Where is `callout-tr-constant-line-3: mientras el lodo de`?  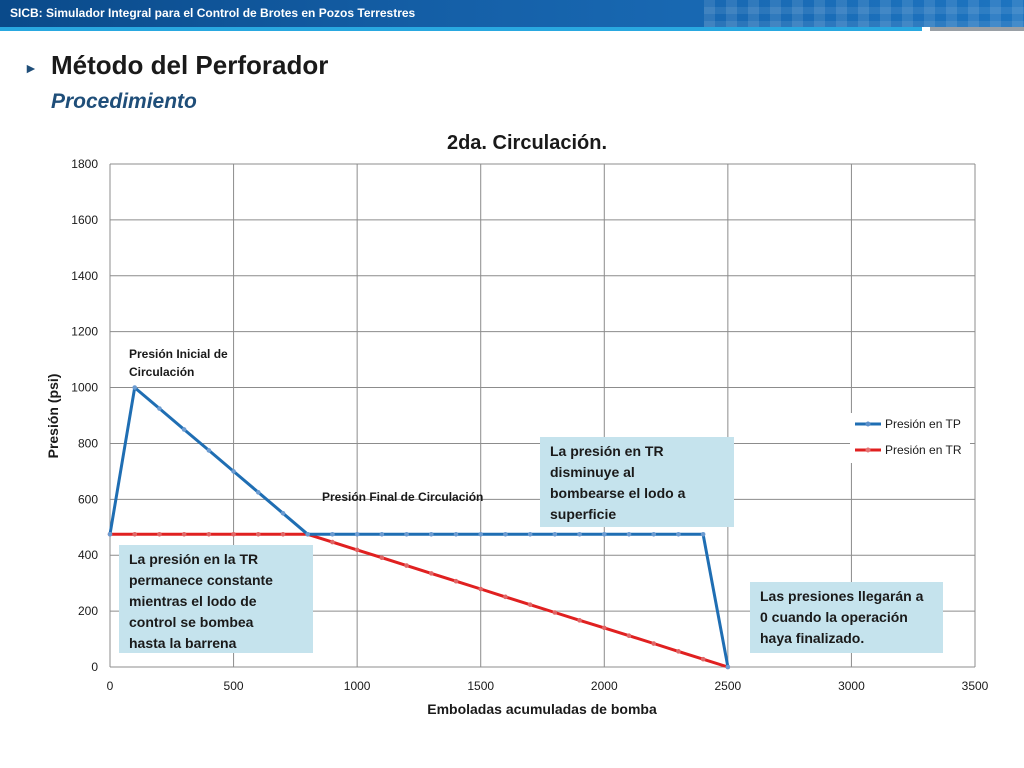
callout-tr-constant-line-3: mientras el lodo de is located at coordinates (193, 601).